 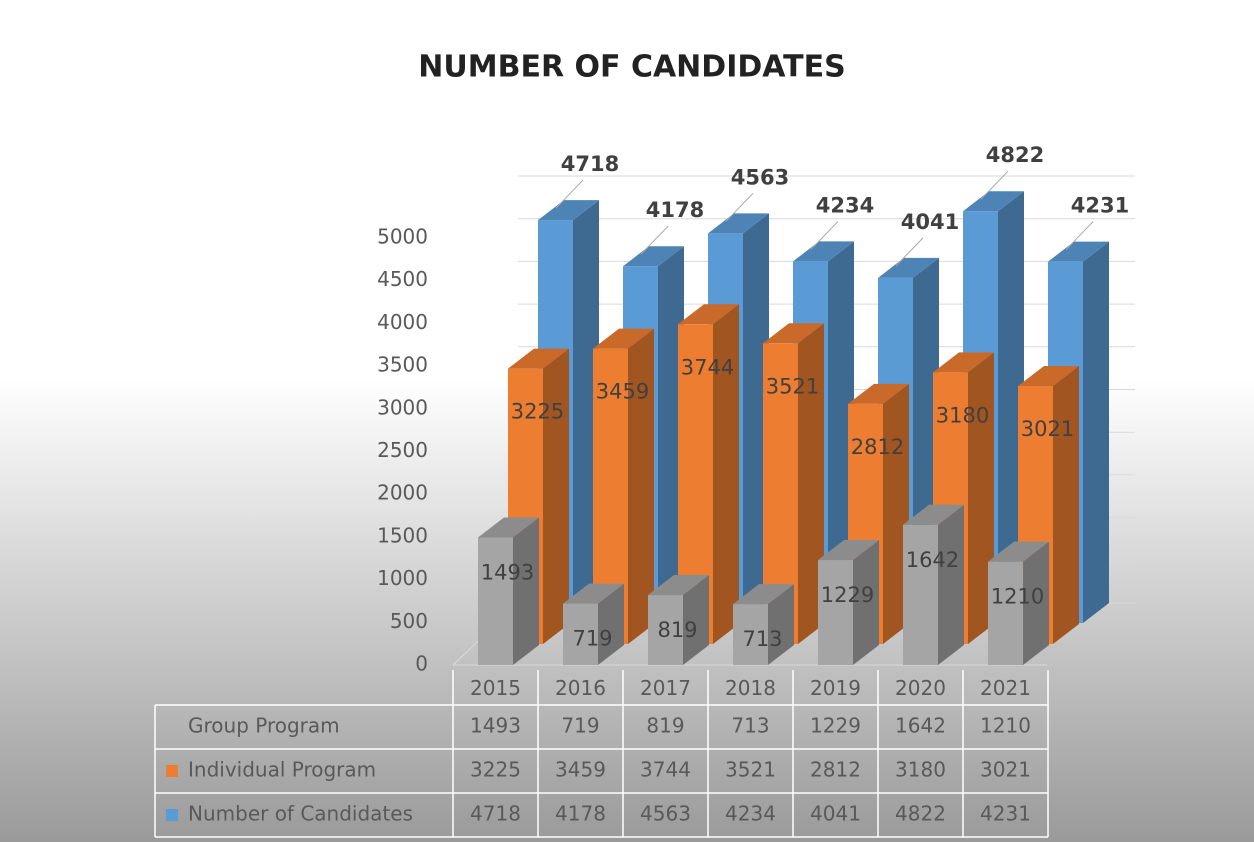 What do you see at coordinates (402, 535) in the screenshot?
I see `y-tick-label: 1500` at bounding box center [402, 535].